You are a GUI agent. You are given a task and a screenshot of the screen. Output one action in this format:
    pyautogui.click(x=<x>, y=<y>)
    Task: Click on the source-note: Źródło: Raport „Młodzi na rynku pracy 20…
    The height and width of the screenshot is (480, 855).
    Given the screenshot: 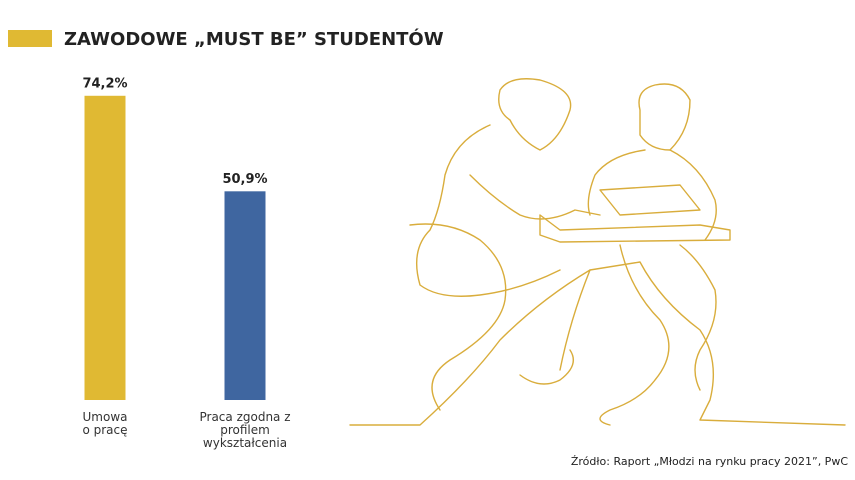 What is the action you would take?
    pyautogui.click(x=709, y=461)
    